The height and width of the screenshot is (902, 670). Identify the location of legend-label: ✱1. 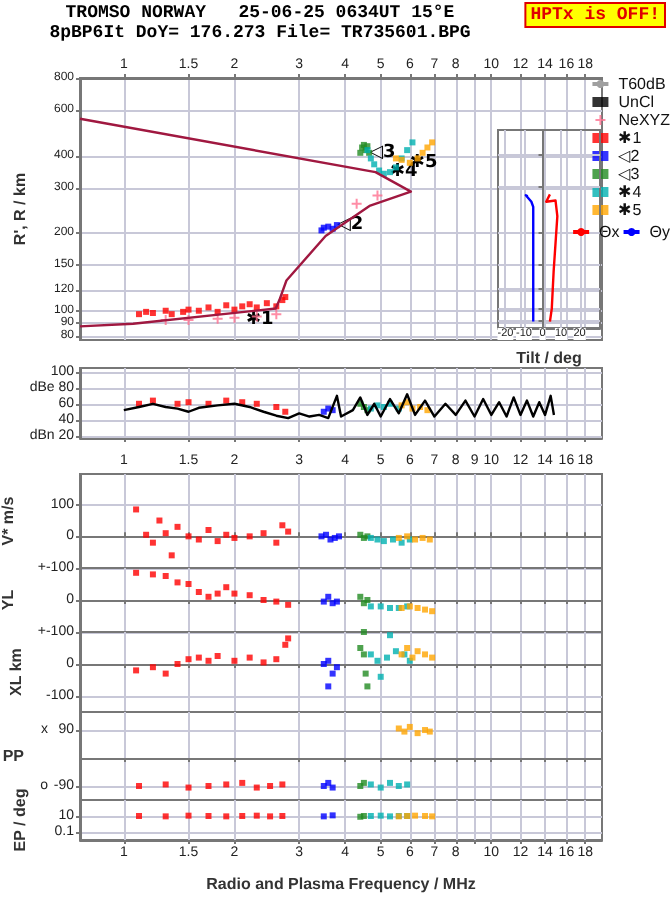
(630, 138).